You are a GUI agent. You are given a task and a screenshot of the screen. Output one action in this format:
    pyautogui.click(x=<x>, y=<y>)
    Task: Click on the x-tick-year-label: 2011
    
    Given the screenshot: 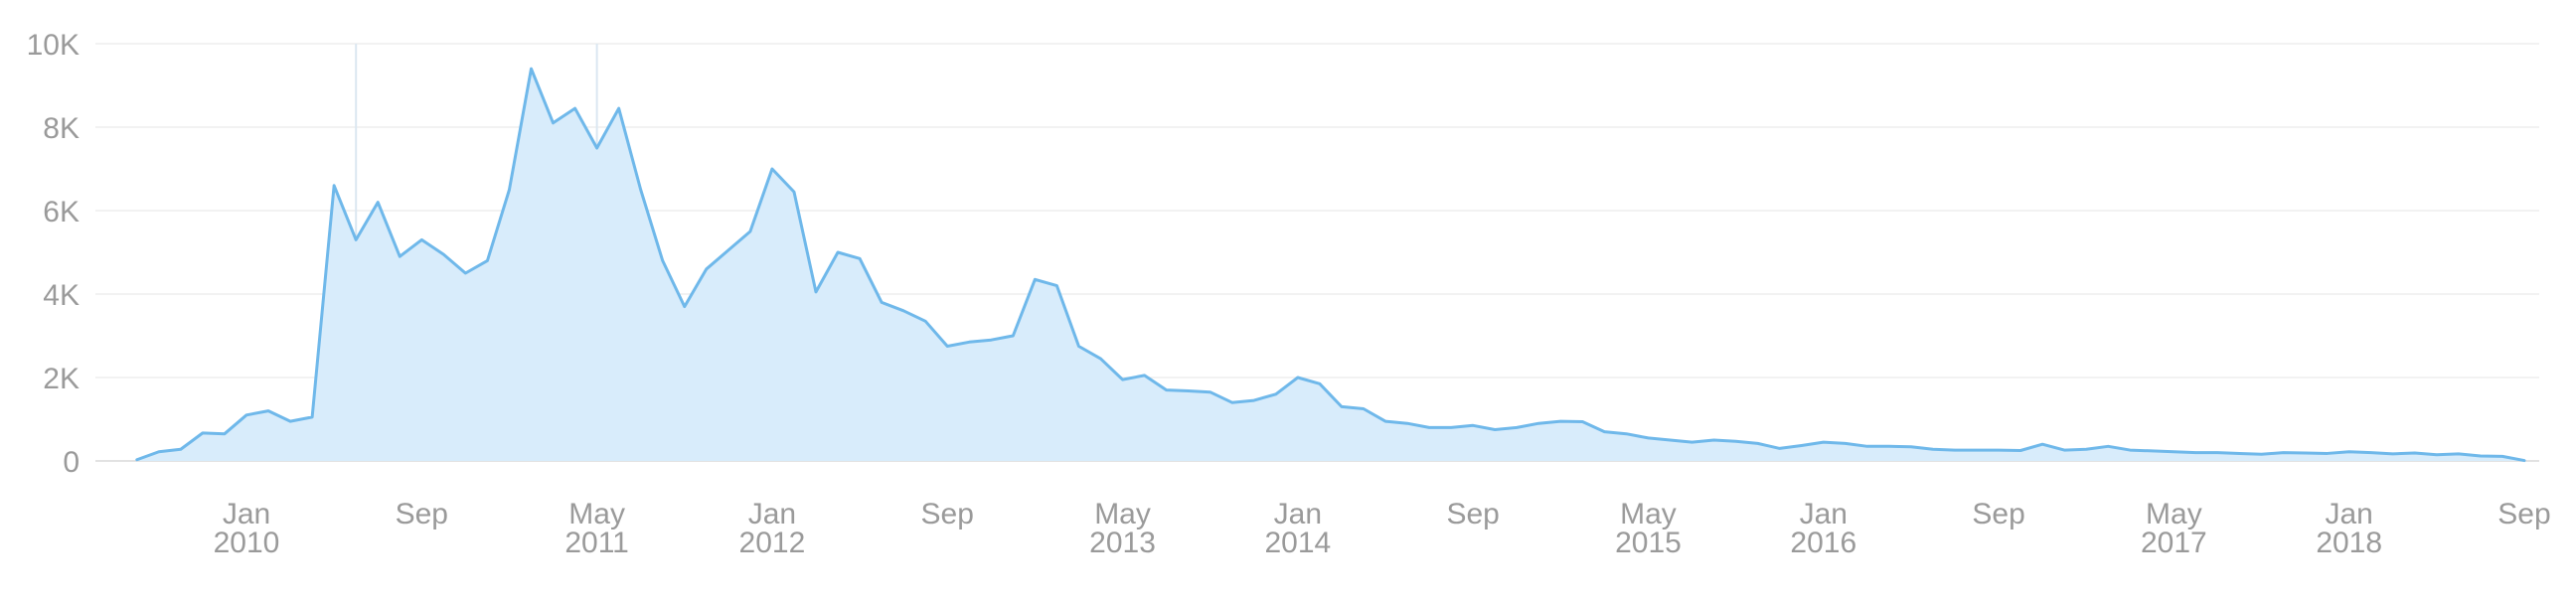 What is the action you would take?
    pyautogui.click(x=596, y=543)
    